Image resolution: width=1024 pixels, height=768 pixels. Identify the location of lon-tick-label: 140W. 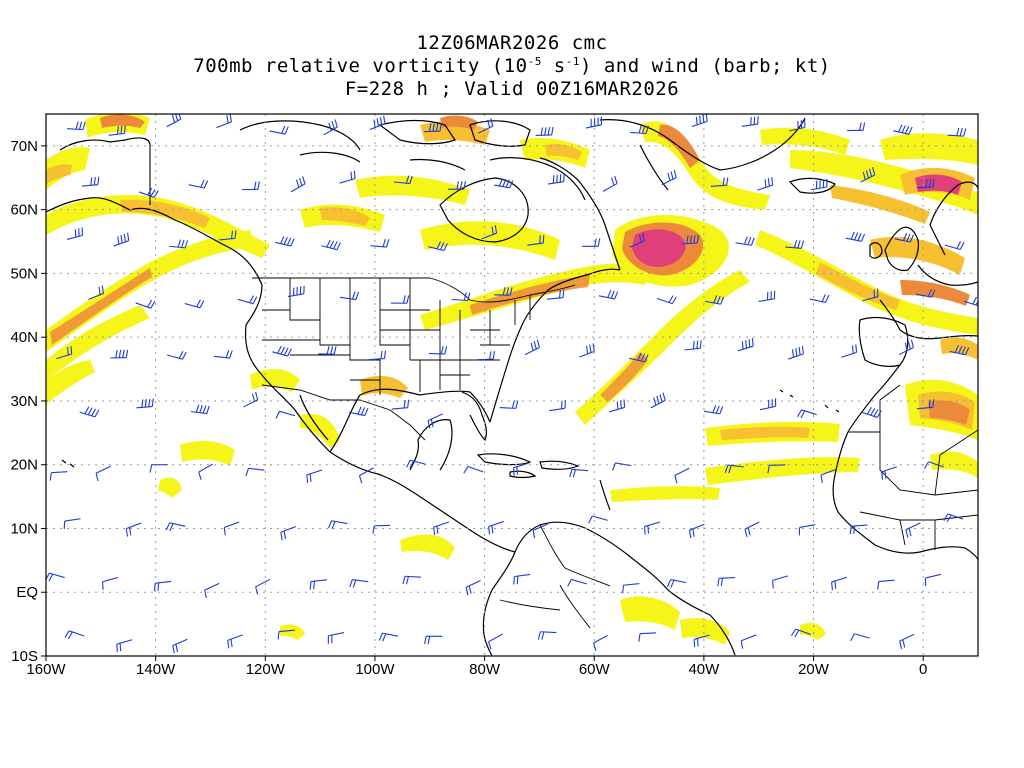
(156, 669).